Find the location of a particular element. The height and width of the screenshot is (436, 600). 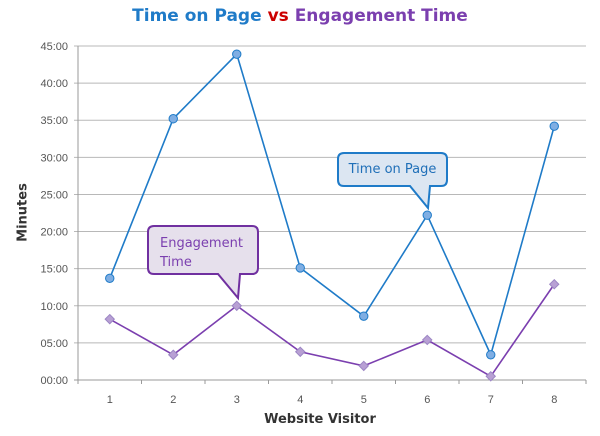

x-tick-label: 1 is located at coordinates (110, 400).